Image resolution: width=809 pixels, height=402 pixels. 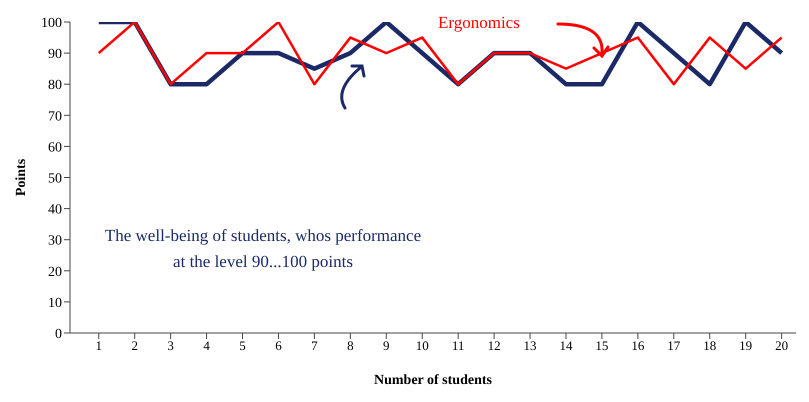 What do you see at coordinates (479, 23) in the screenshot?
I see `series-label: Ergonomics` at bounding box center [479, 23].